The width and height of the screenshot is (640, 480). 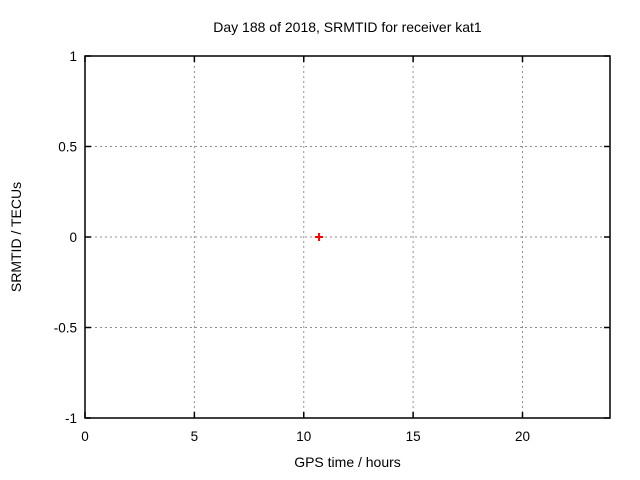 What do you see at coordinates (73, 56) in the screenshot?
I see `y-tick-label: 1` at bounding box center [73, 56].